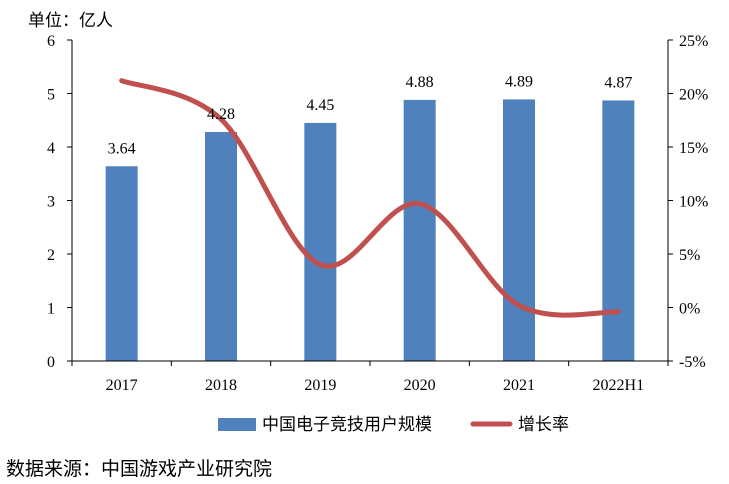 The width and height of the screenshot is (729, 484). I want to click on x-tick-label: 2017, so click(122, 385).